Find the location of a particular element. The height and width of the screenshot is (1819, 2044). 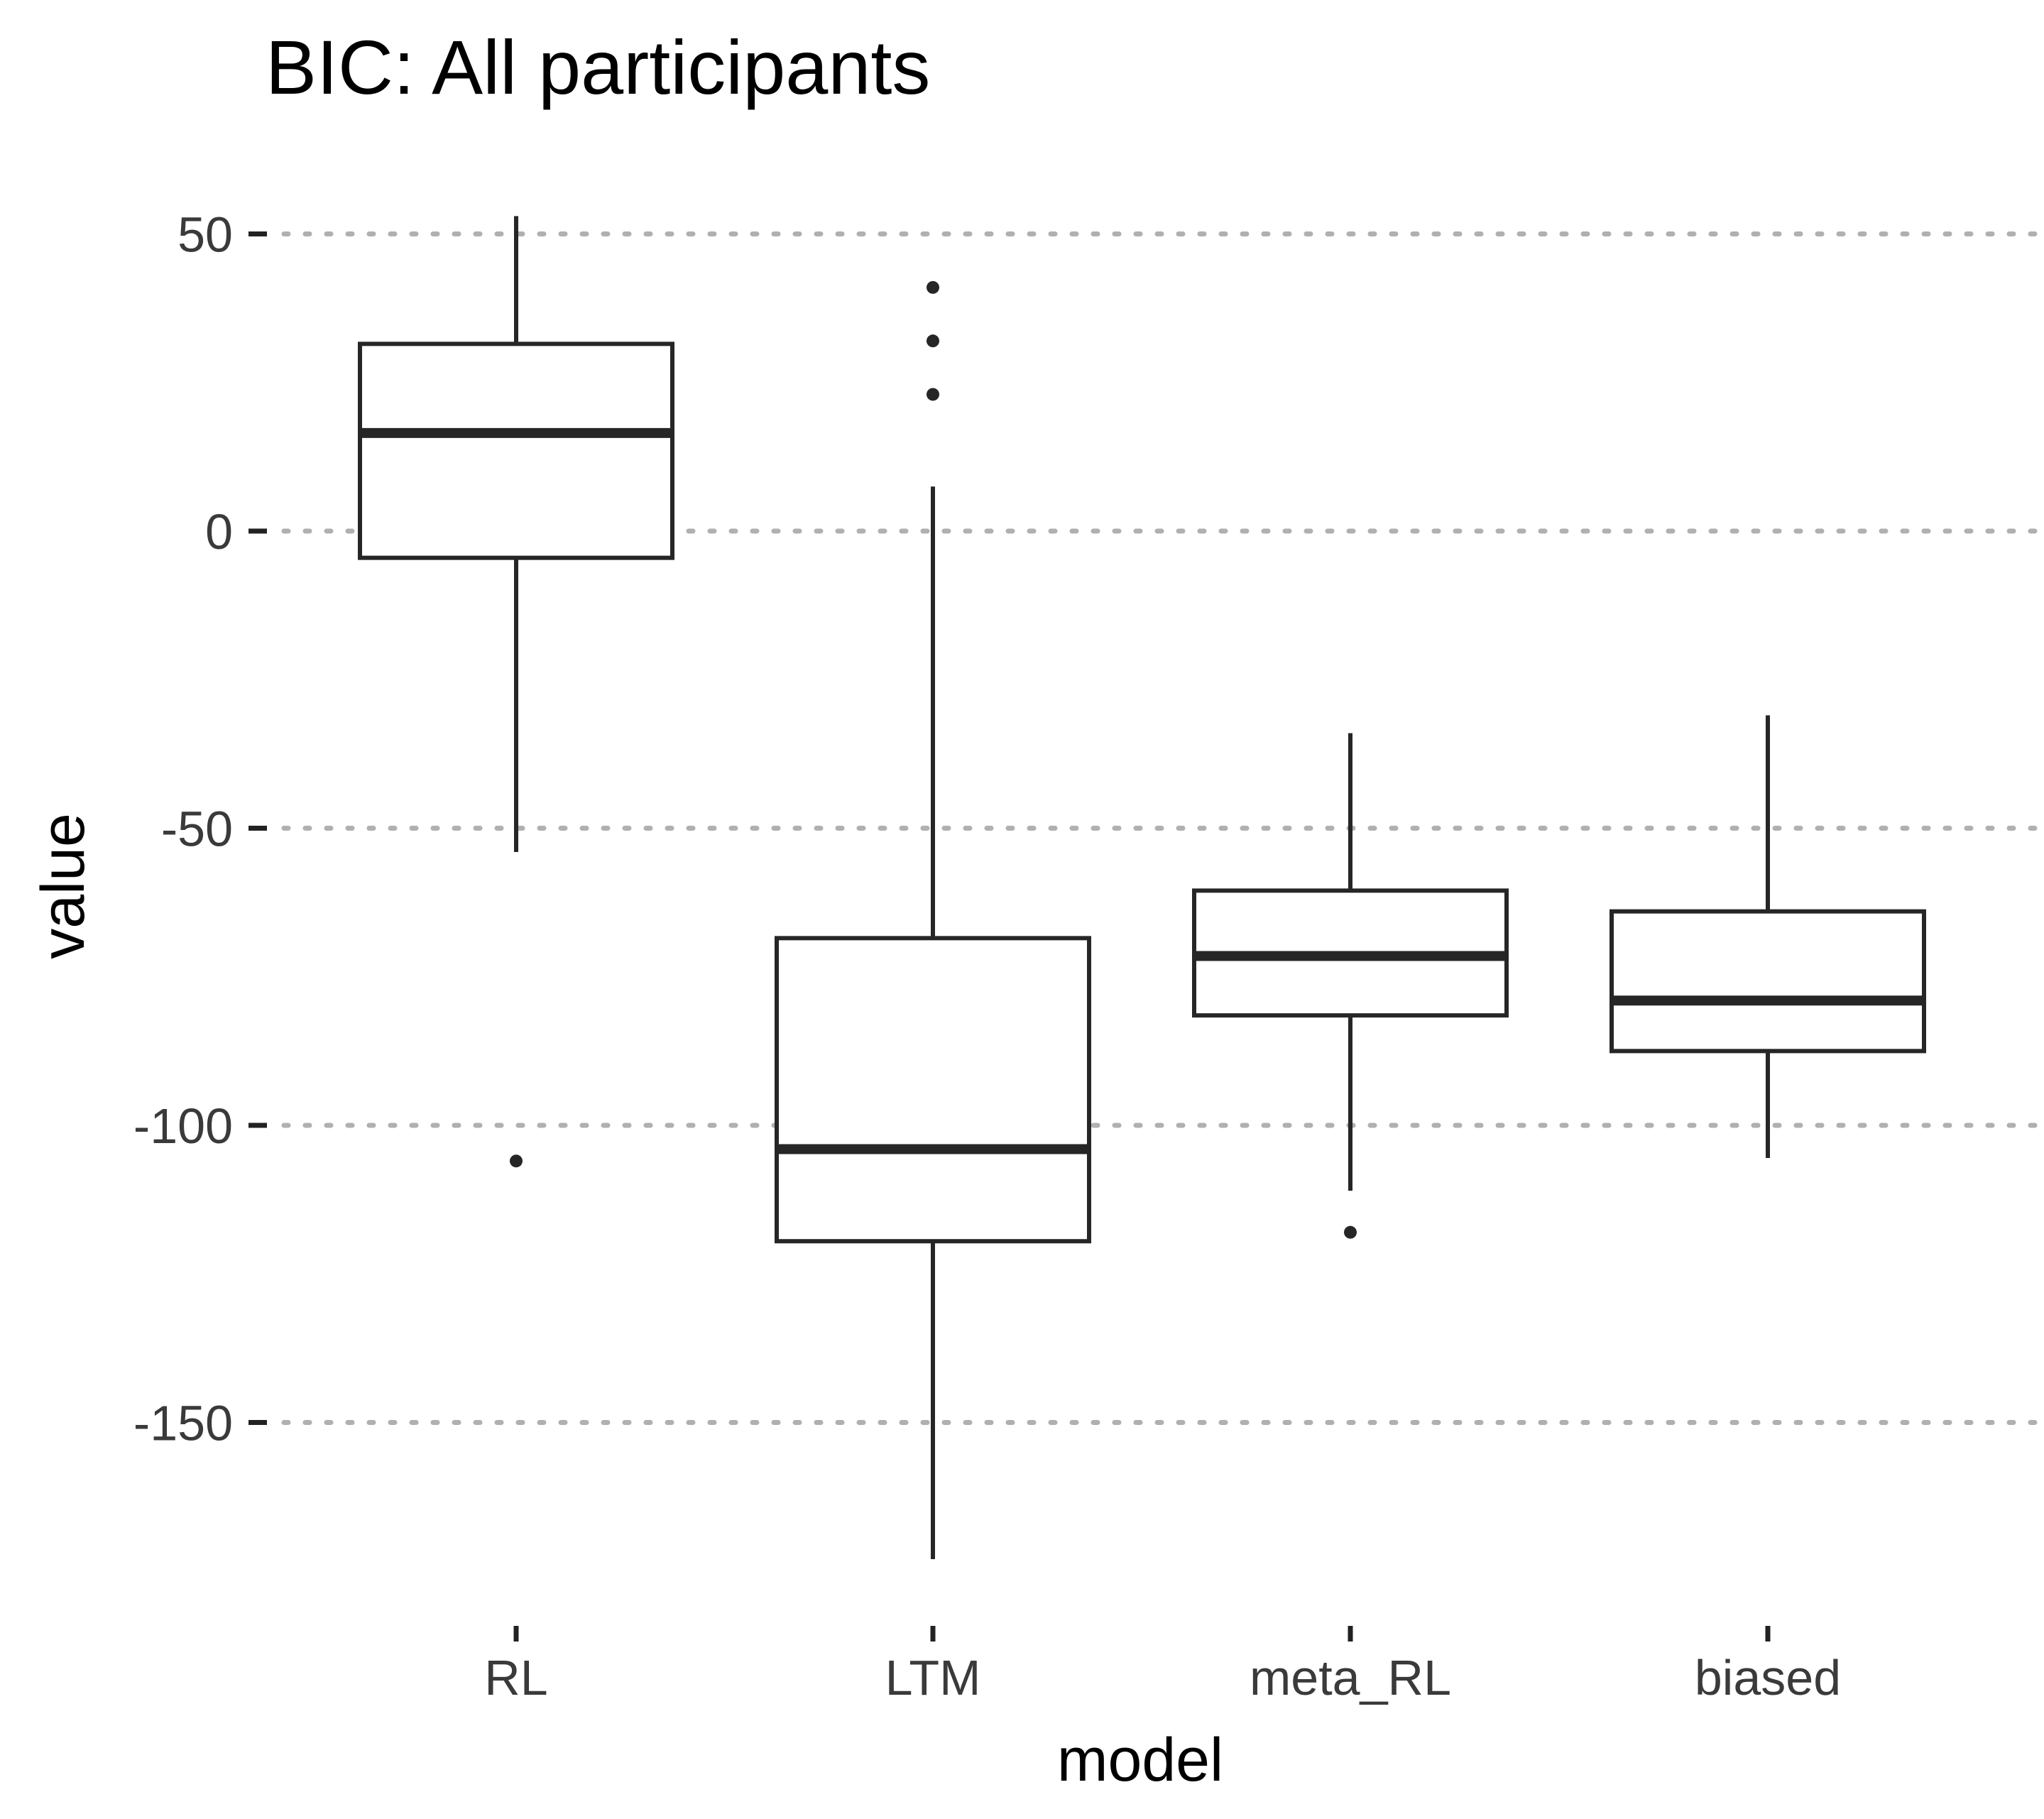

x-tick-label: LTM is located at coordinates (933, 1678).